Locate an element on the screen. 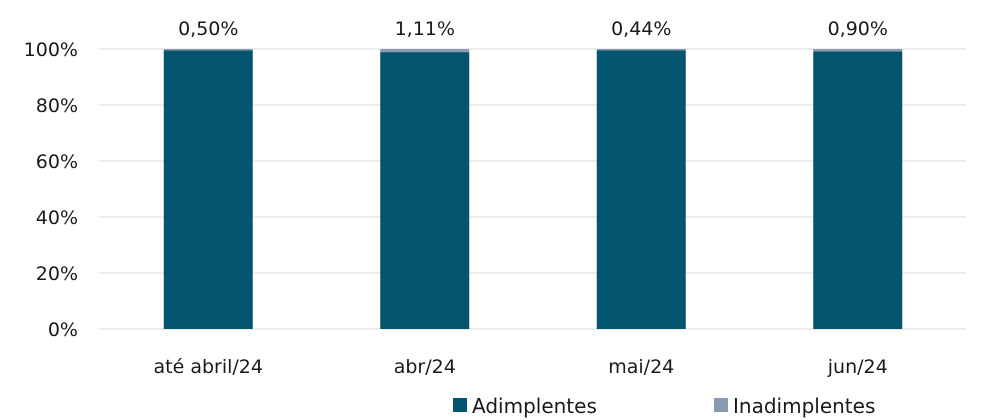  y-tick-label: 80% is located at coordinates (57, 106).